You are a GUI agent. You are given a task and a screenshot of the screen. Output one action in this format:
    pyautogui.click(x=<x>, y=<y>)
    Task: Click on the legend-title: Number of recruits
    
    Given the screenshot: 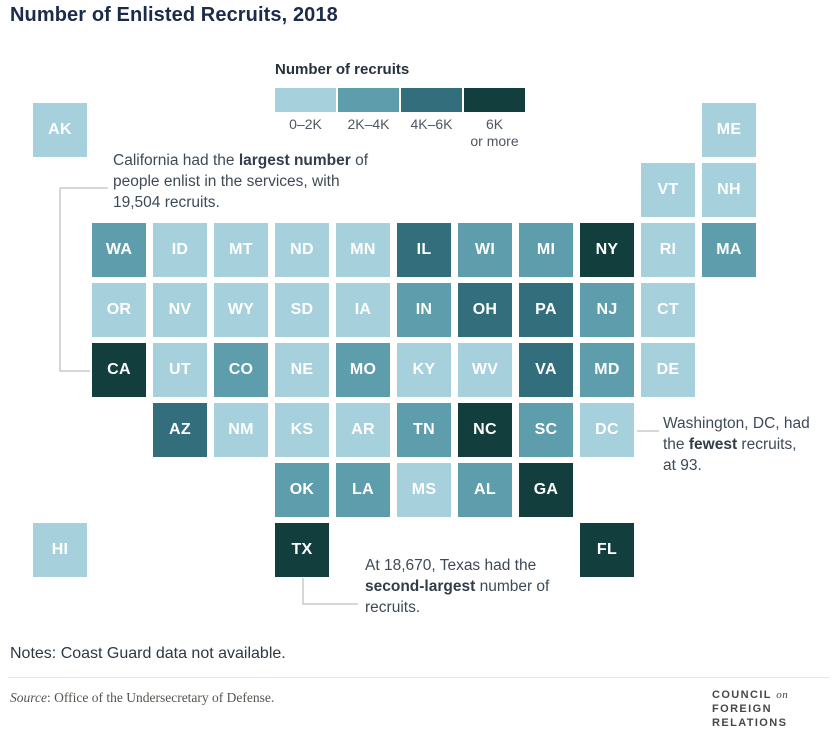 What is the action you would take?
    pyautogui.click(x=342, y=69)
    